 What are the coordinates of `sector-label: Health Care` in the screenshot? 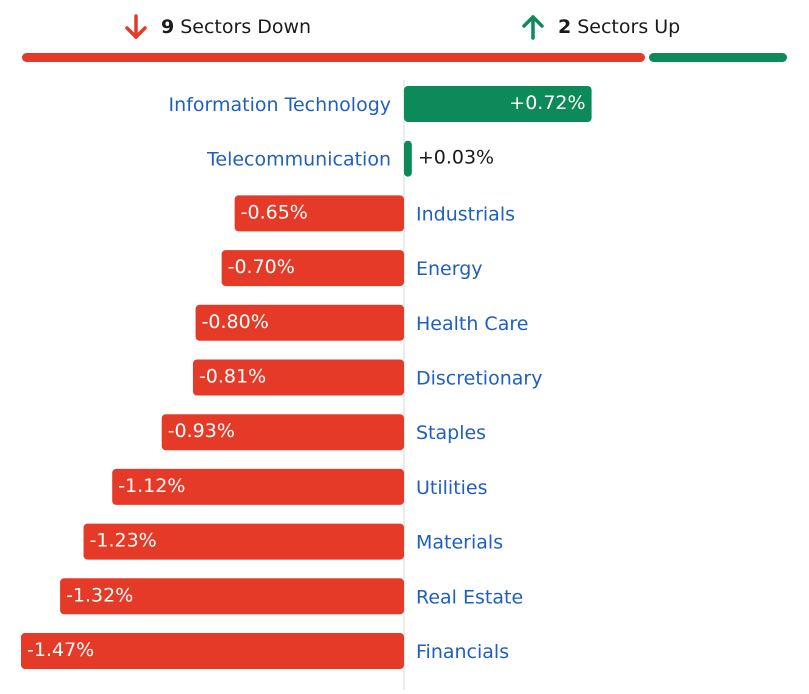 It's located at (472, 324).